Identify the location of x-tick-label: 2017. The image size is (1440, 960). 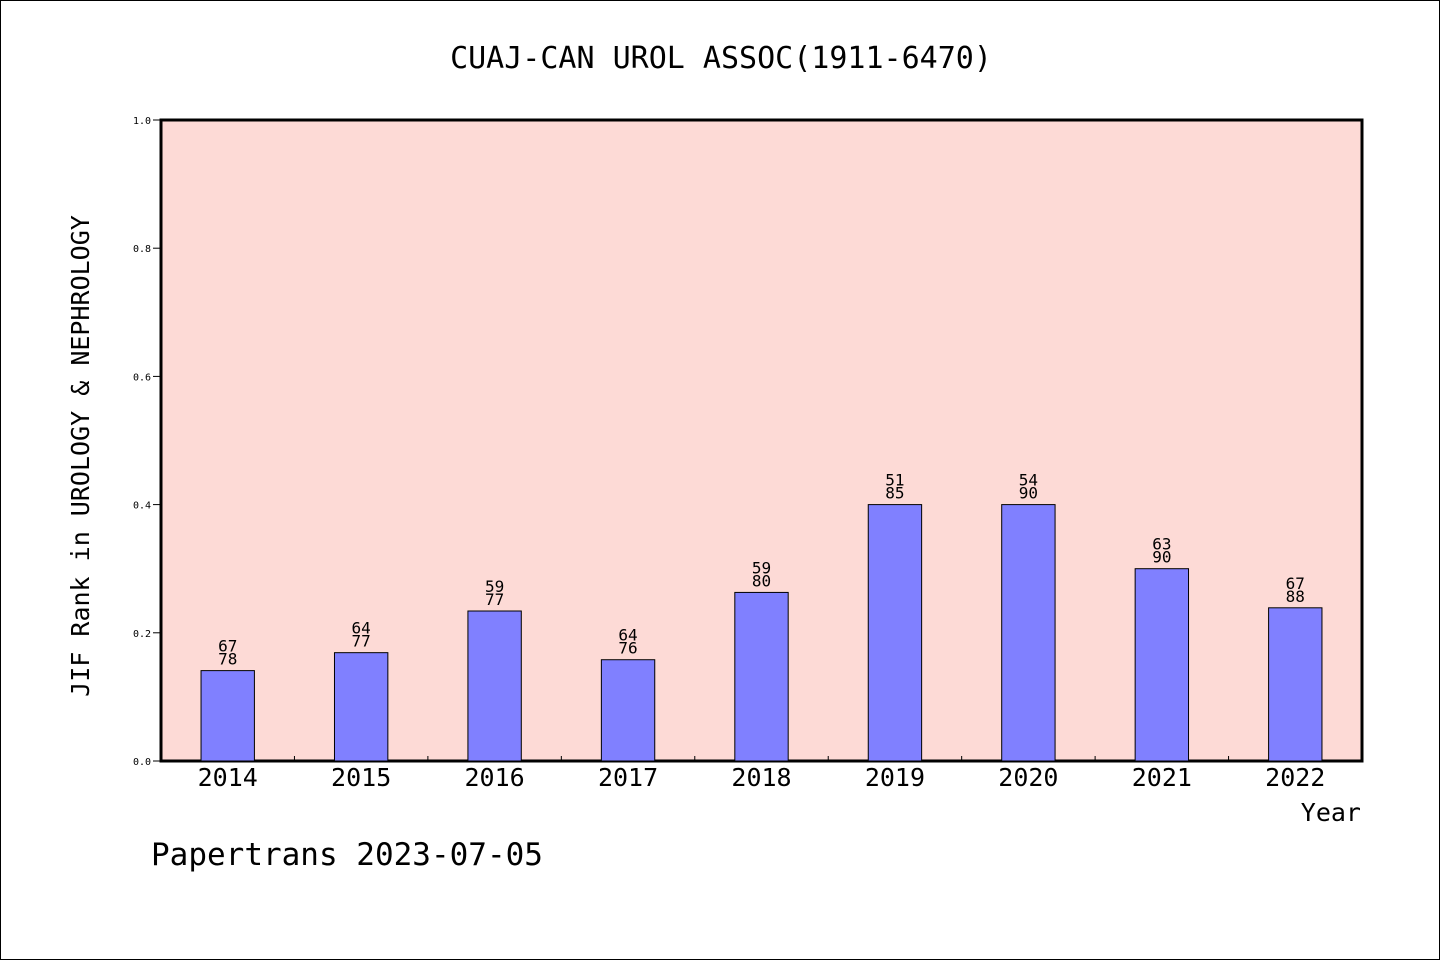
(628, 777).